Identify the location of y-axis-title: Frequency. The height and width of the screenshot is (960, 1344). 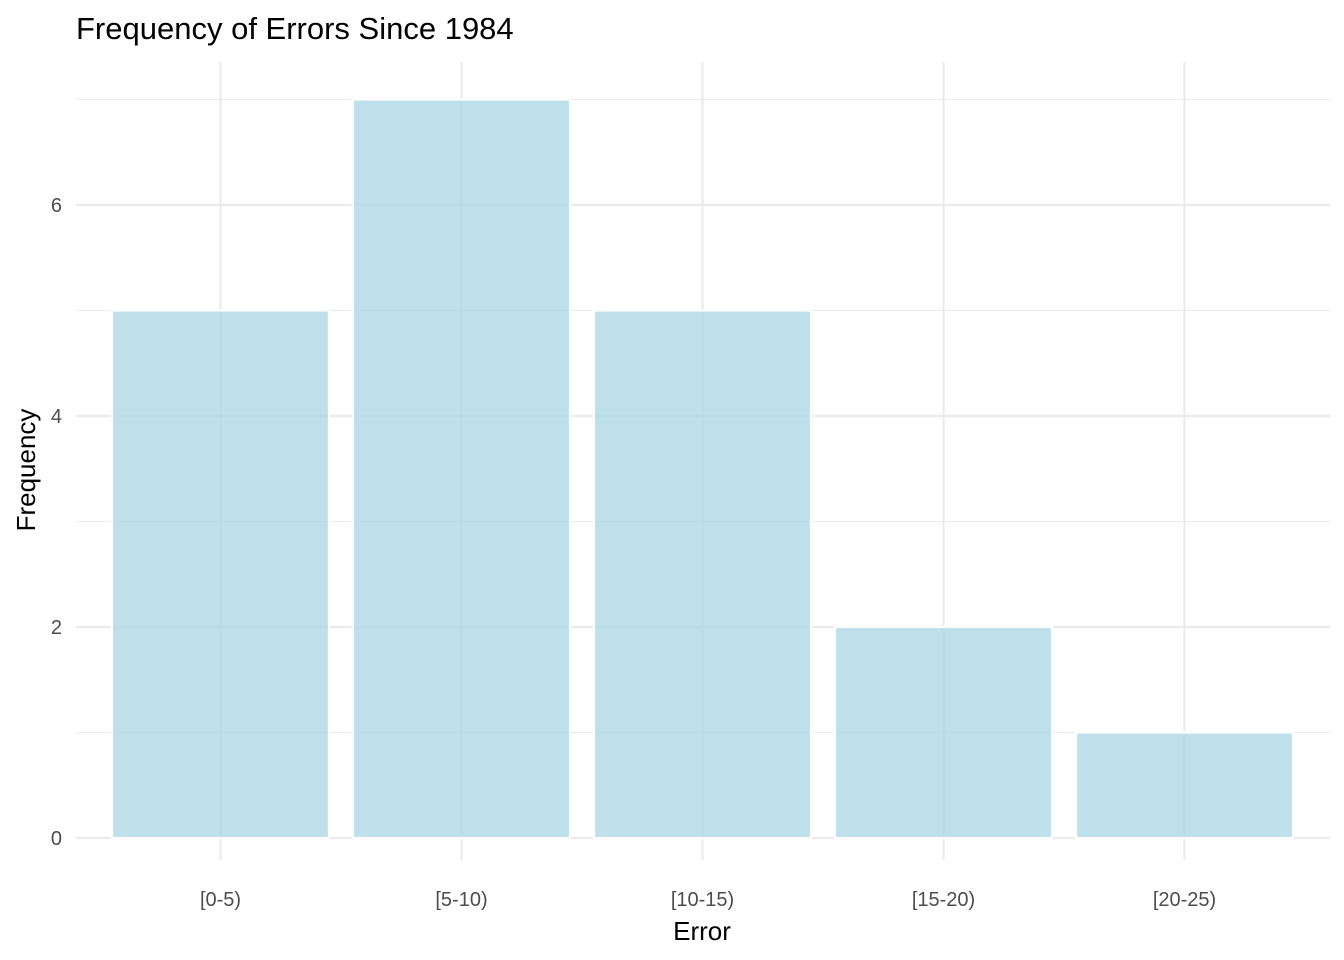
(26, 470).